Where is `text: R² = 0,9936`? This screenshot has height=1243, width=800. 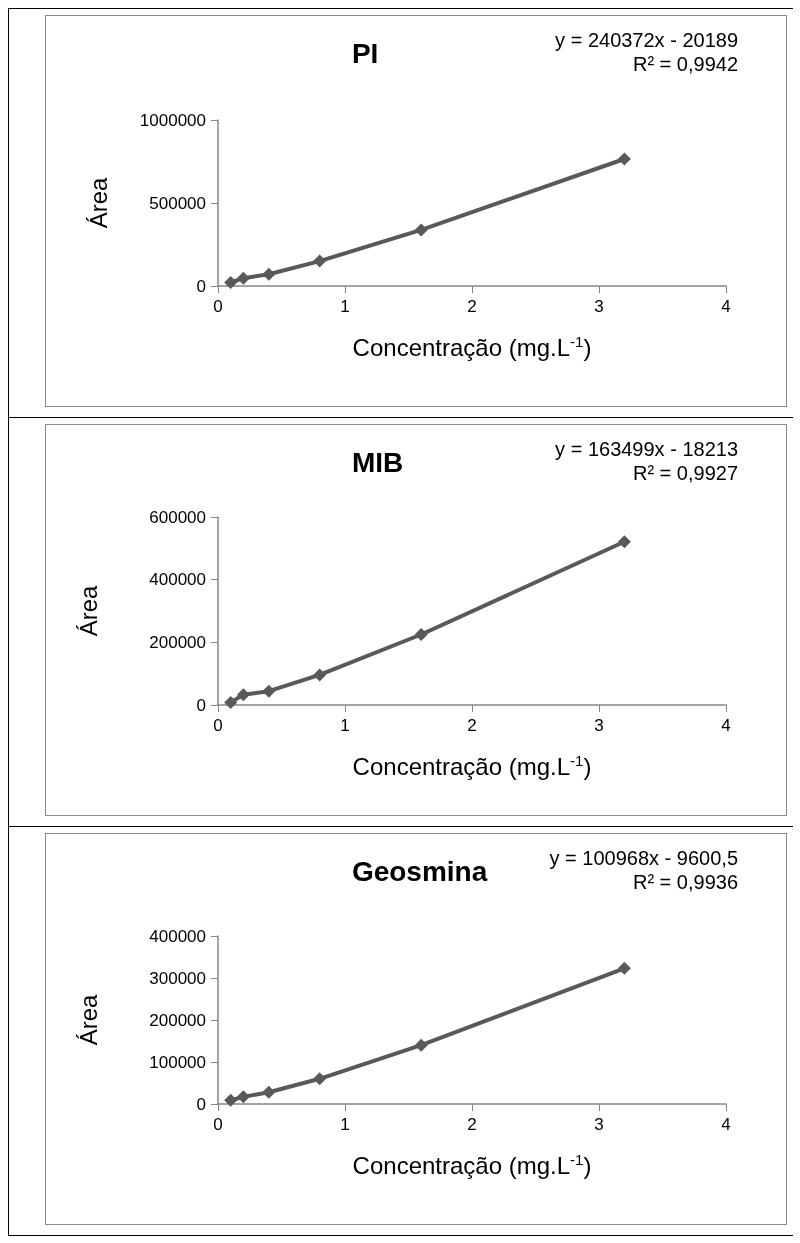
text: R² = 0,9936 is located at coordinates (685, 882).